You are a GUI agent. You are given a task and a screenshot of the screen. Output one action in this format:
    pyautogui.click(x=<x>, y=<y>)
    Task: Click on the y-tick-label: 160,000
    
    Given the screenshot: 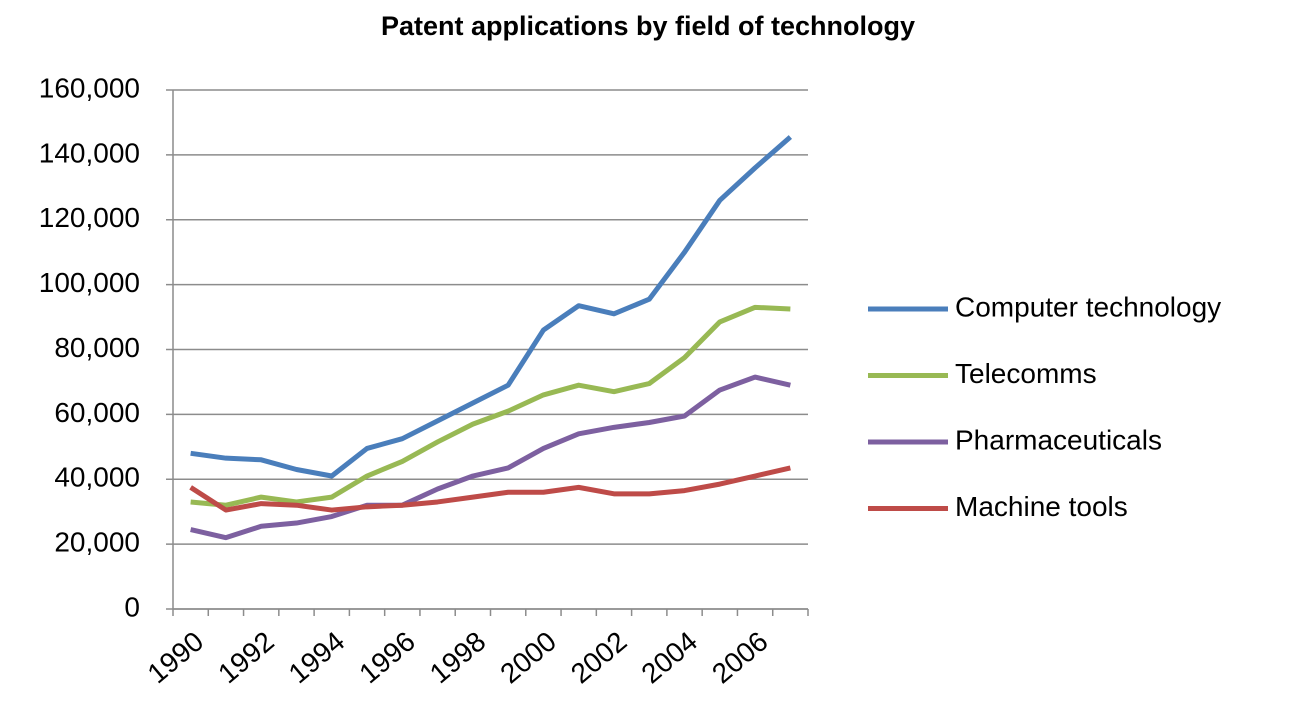 What is the action you would take?
    pyautogui.click(x=89, y=87)
    